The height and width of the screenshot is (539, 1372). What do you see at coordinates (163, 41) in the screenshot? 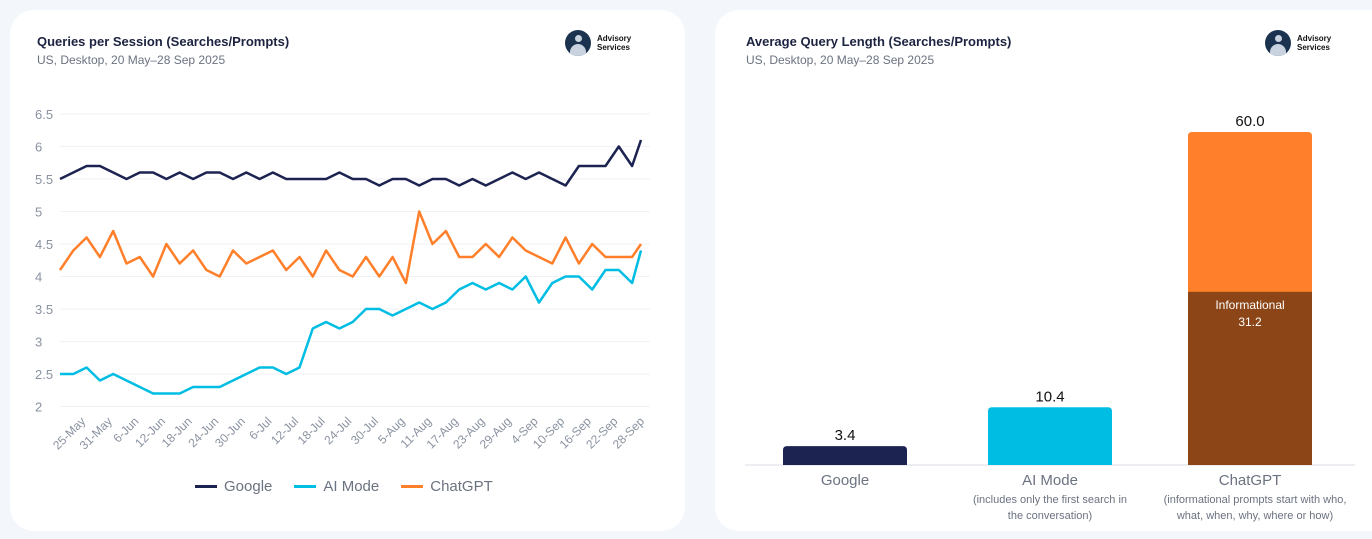
I see `chart-title: Queries per Session (Searches/Prompts)` at bounding box center [163, 41].